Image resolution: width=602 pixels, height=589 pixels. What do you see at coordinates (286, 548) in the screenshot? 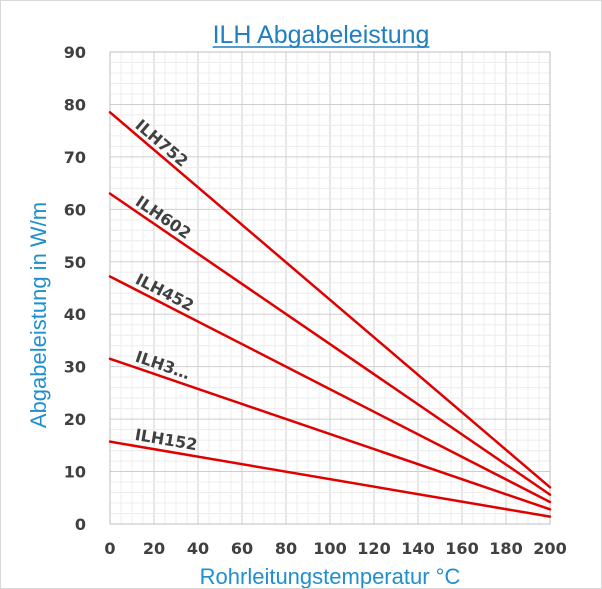
I see `x-tick-label: 80` at bounding box center [286, 548].